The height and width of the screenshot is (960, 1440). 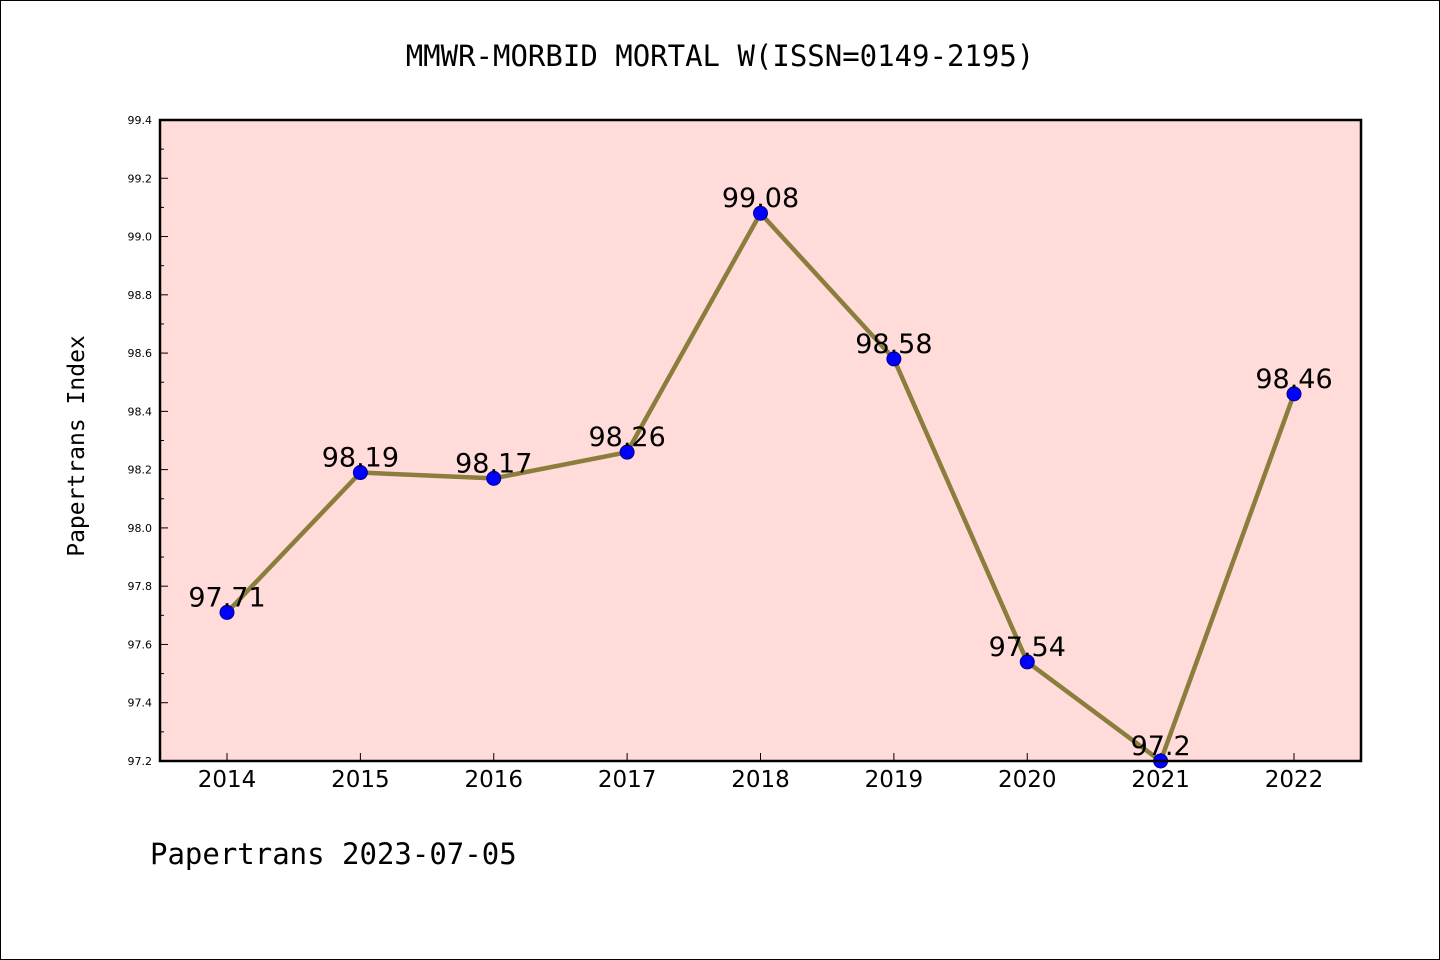 I want to click on y-tick-label: 97.4, so click(x=140, y=703).